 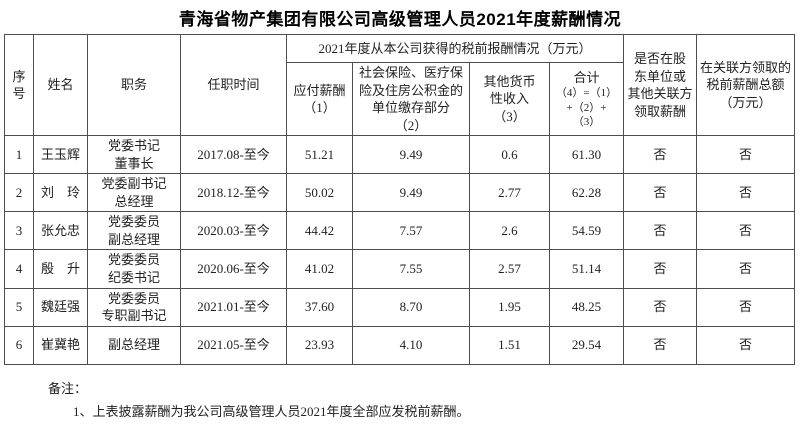 What do you see at coordinates (60, 231) in the screenshot?
I see `cell-name: 张允忠` at bounding box center [60, 231].